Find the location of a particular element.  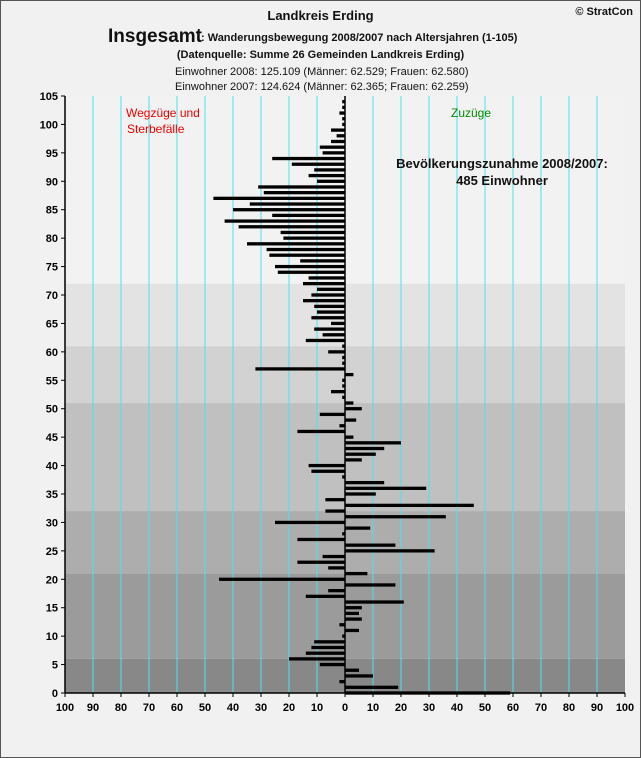

chart-heading: Insgesamt is located at coordinates (155, 36).